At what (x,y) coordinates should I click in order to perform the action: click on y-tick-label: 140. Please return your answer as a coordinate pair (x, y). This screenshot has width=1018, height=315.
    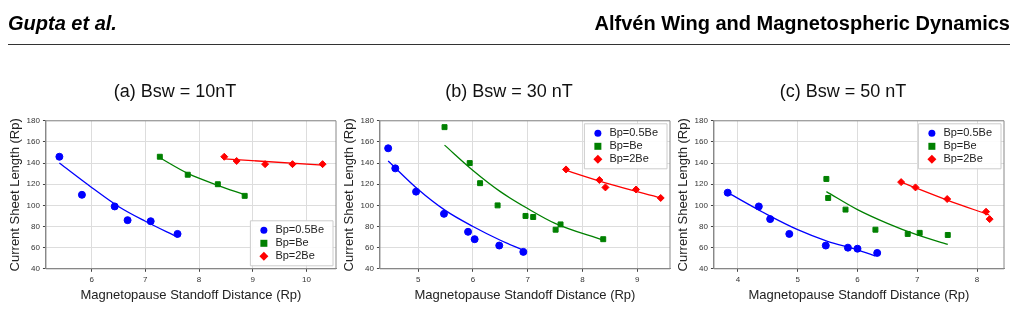
    Looking at the image, I should click on (33, 163).